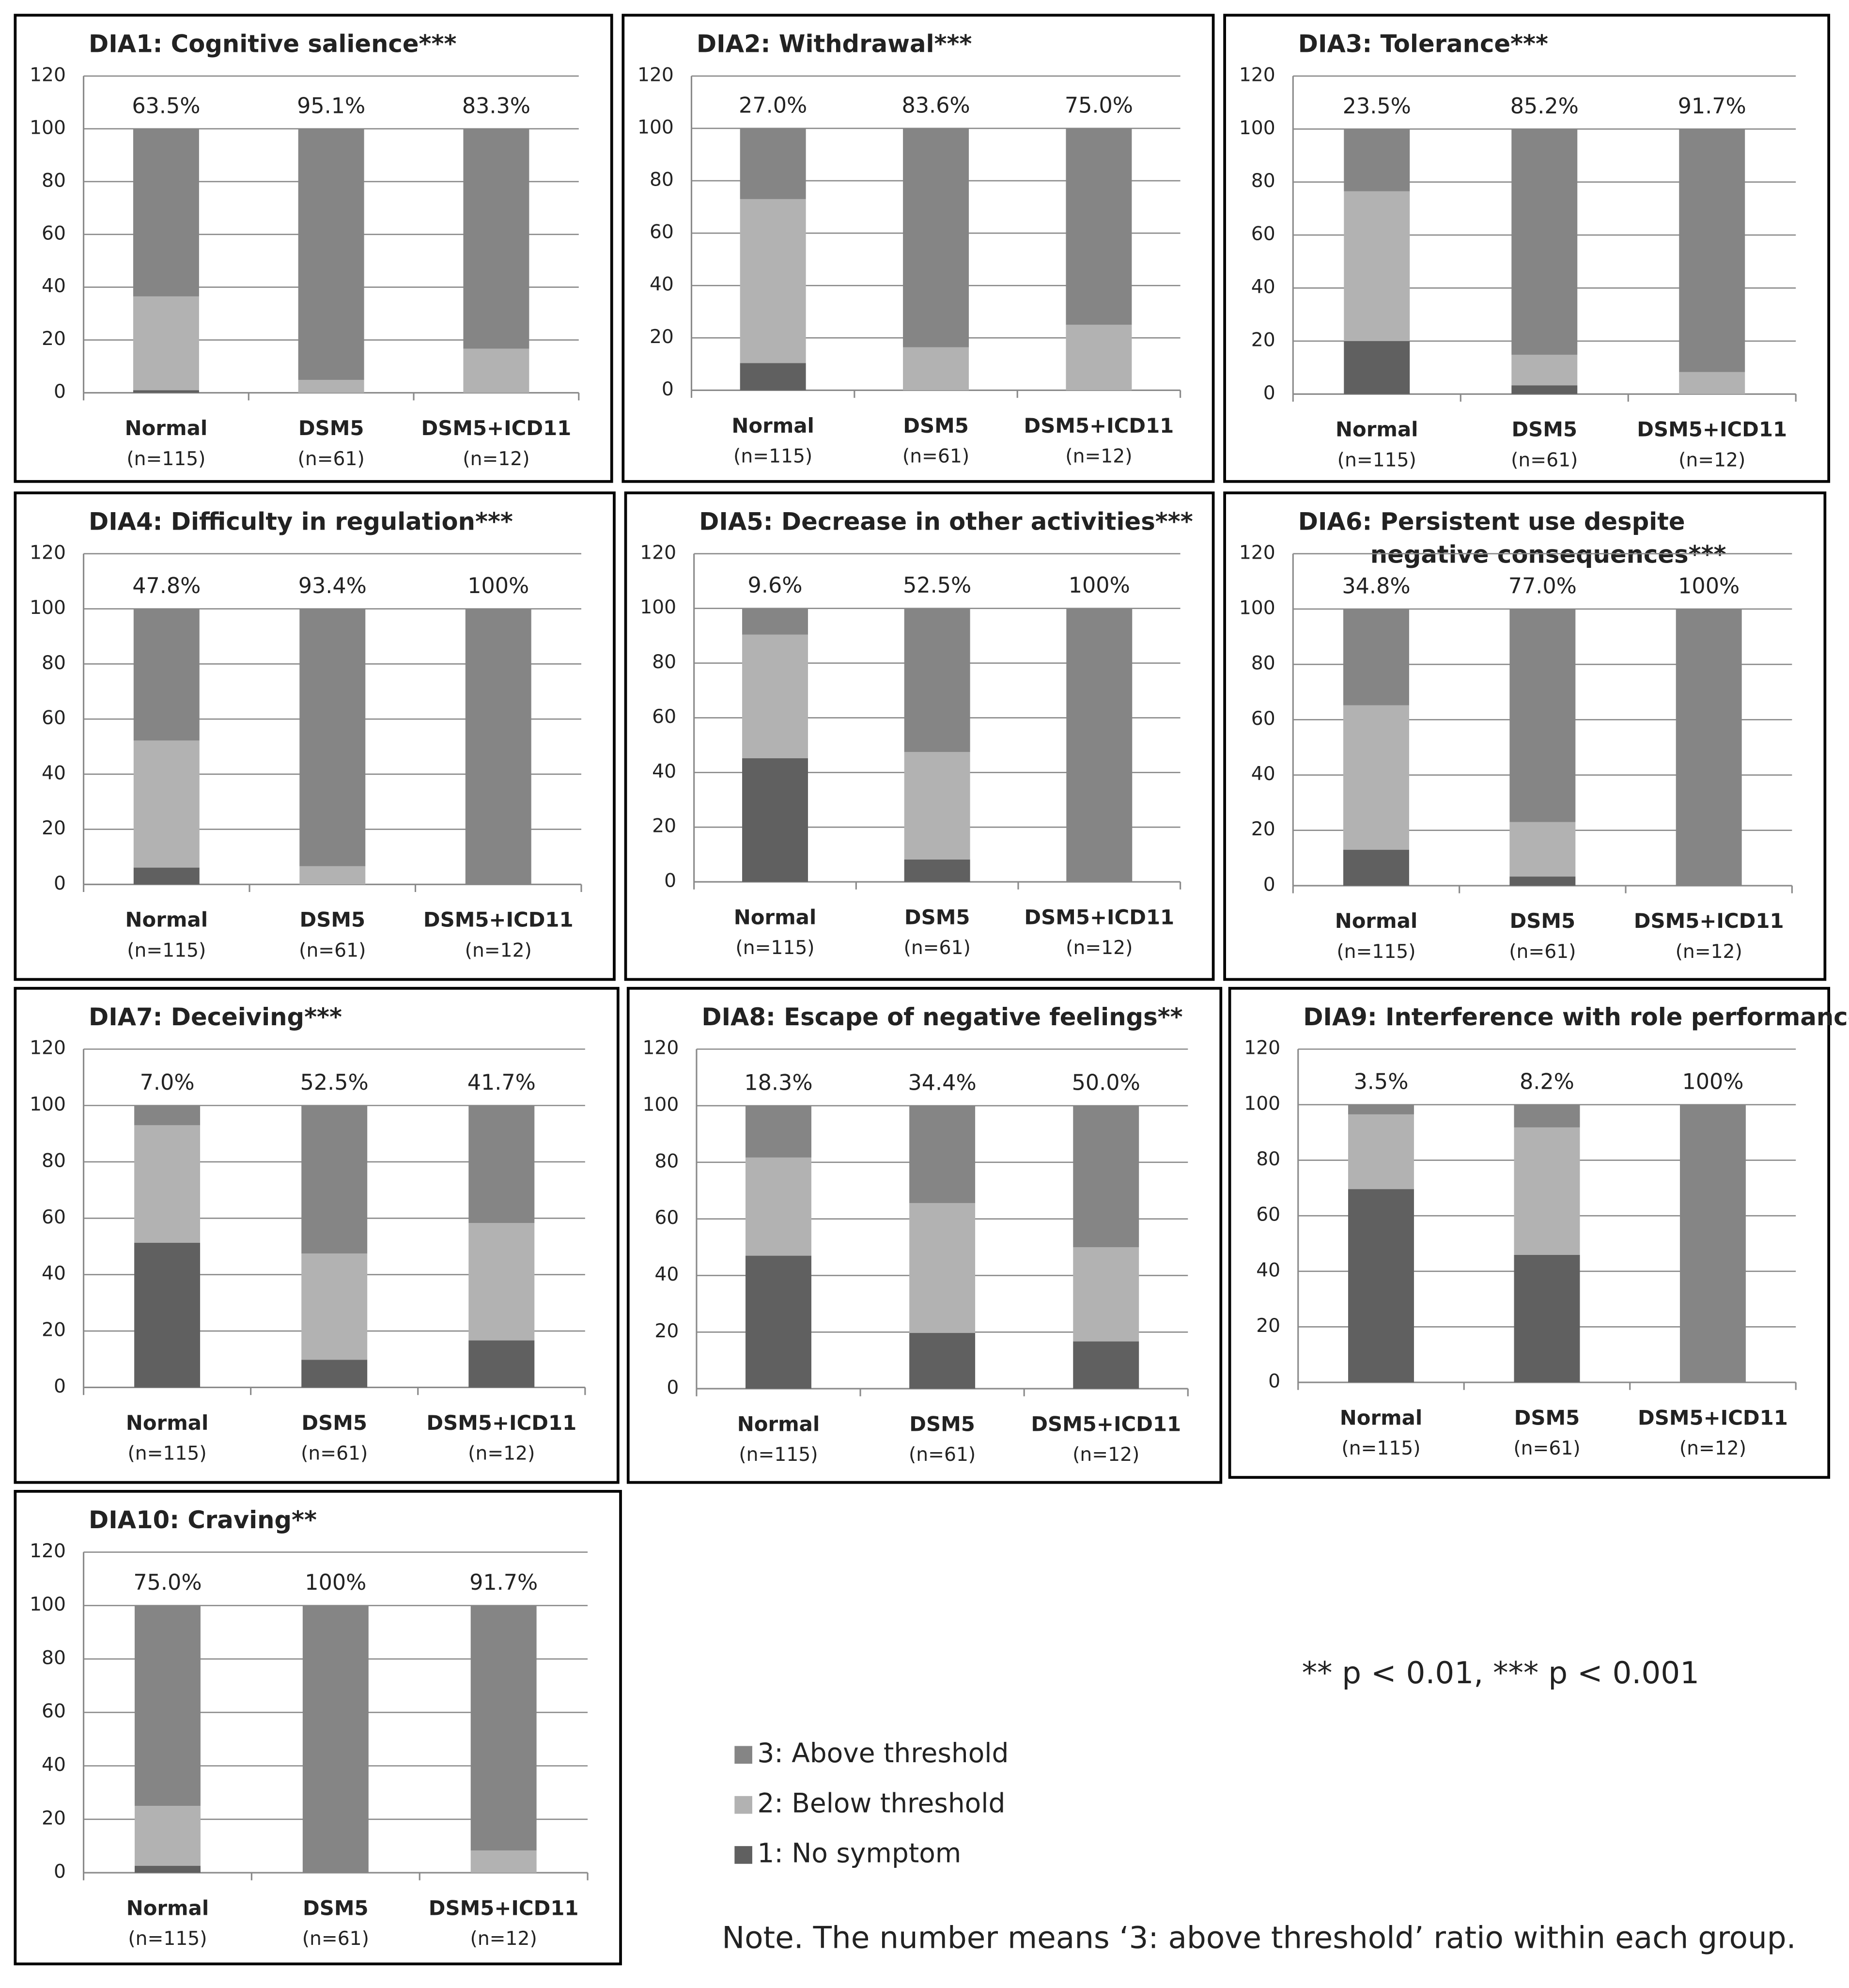  What do you see at coordinates (881, 1802) in the screenshot?
I see `legend-label: 2: Below threshold` at bounding box center [881, 1802].